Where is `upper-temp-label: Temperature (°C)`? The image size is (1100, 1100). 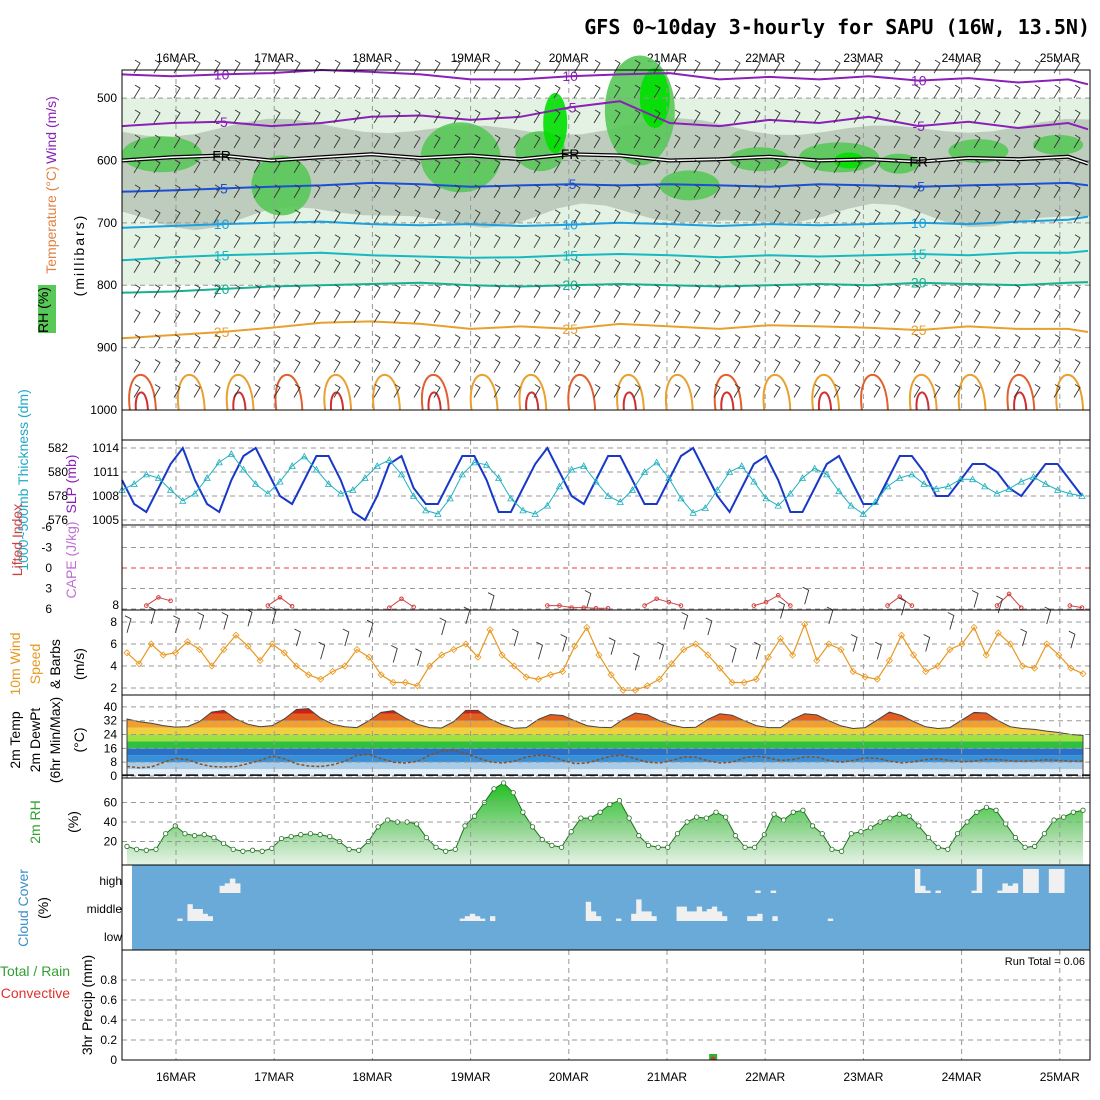
upper-temp-label: Temperature (°C) is located at coordinates (51, 220).